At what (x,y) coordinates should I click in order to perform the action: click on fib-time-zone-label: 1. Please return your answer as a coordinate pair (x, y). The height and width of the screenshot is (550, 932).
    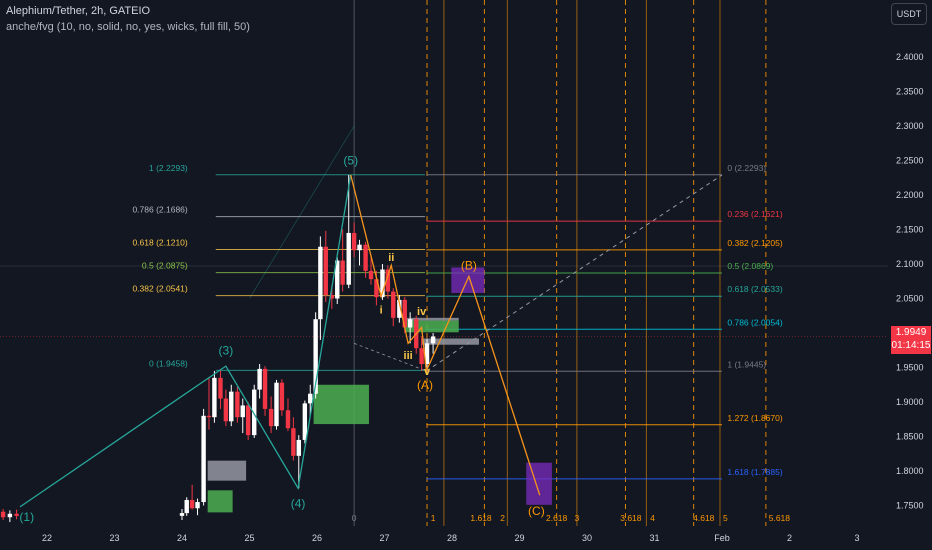
    Looking at the image, I should click on (433, 518).